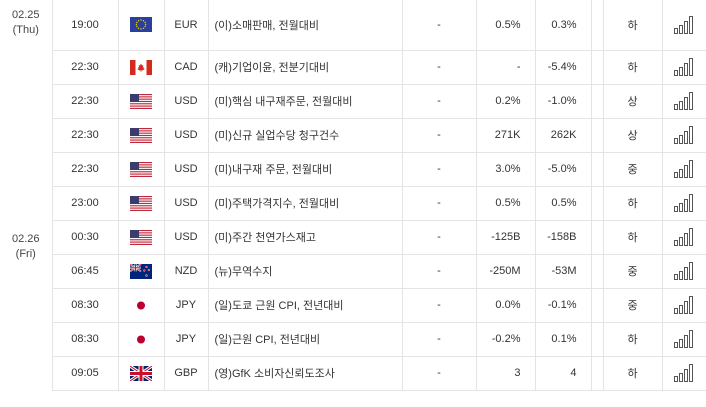  I want to click on event-name: (영)GfK 소비자신뢰도조사, so click(305, 373).